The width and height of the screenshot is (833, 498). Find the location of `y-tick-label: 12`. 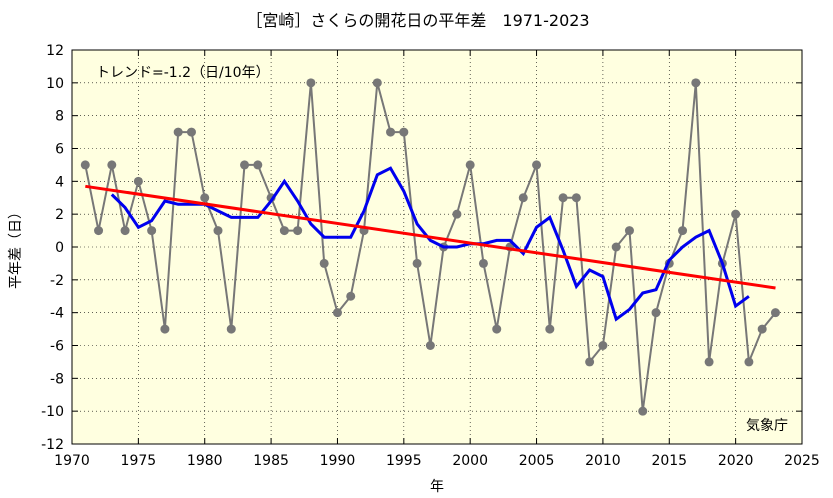

y-tick-label: 12 is located at coordinates (55, 51).